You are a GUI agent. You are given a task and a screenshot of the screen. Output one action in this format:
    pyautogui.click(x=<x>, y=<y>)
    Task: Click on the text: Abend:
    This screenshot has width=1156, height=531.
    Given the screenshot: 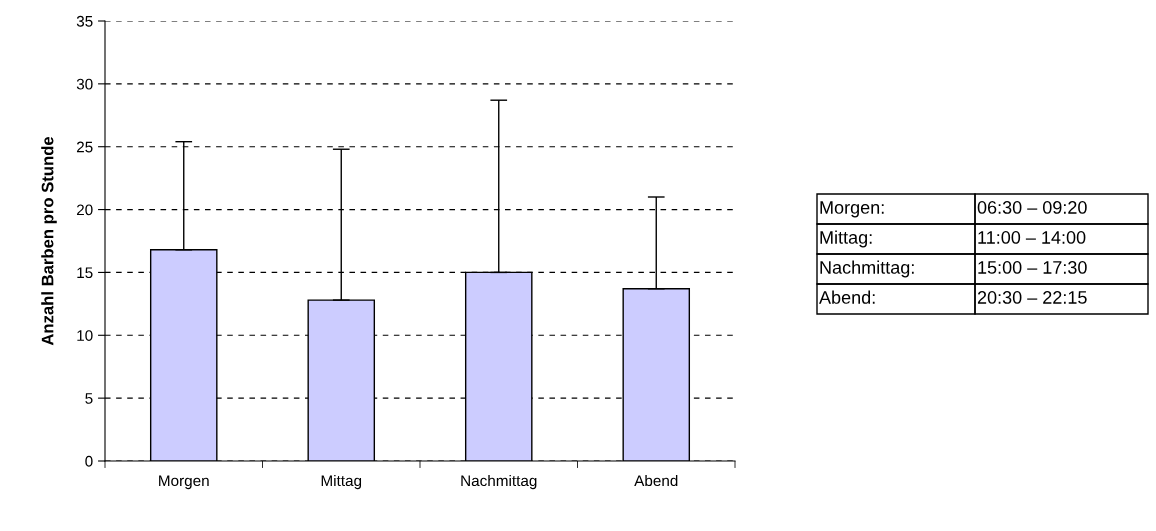 What is the action you would take?
    pyautogui.click(x=847, y=297)
    